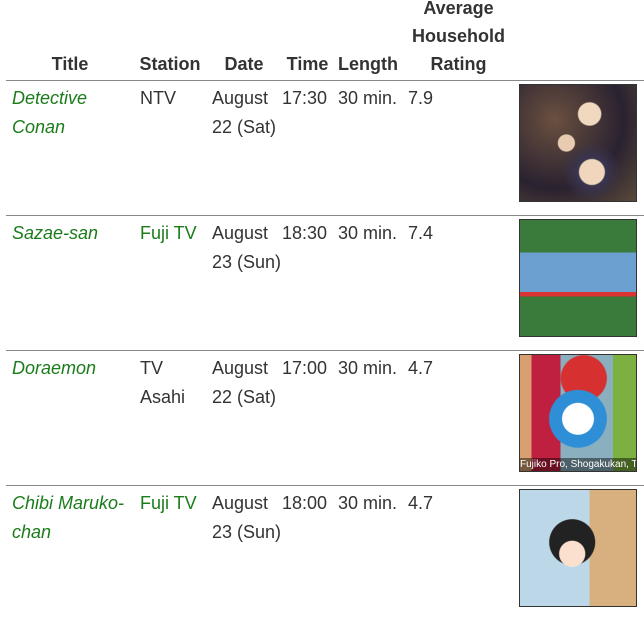 The width and height of the screenshot is (644, 620). What do you see at coordinates (49, 112) in the screenshot?
I see `title-link: Detective Conan` at bounding box center [49, 112].